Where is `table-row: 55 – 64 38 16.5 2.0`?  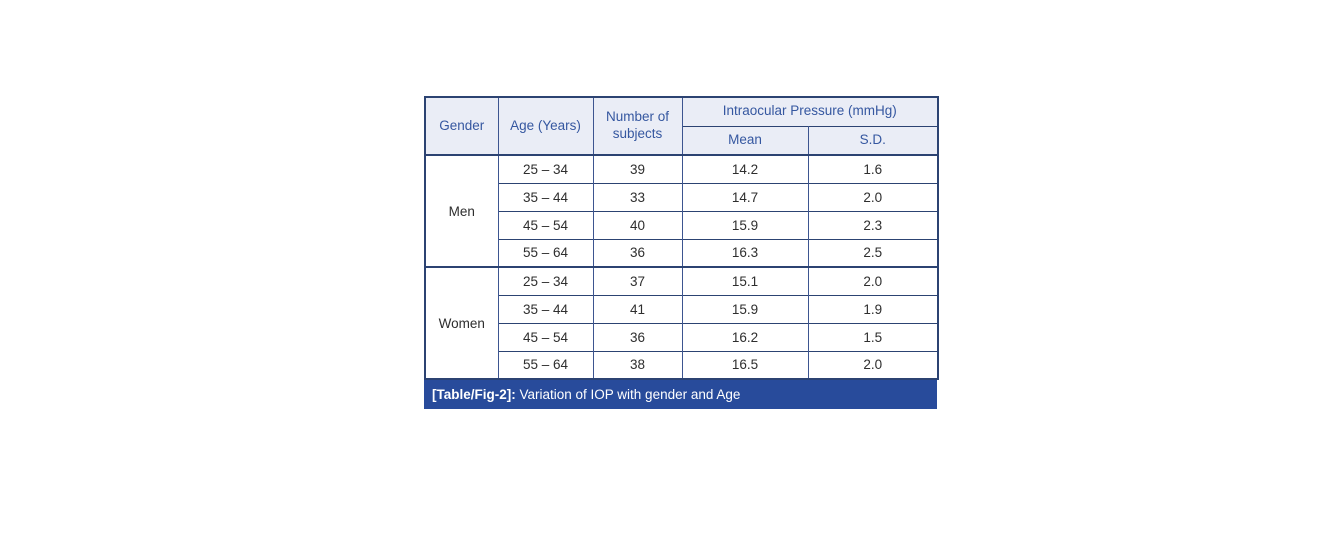
table-row: 55 – 64 38 16.5 2.0 is located at coordinates (682, 364).